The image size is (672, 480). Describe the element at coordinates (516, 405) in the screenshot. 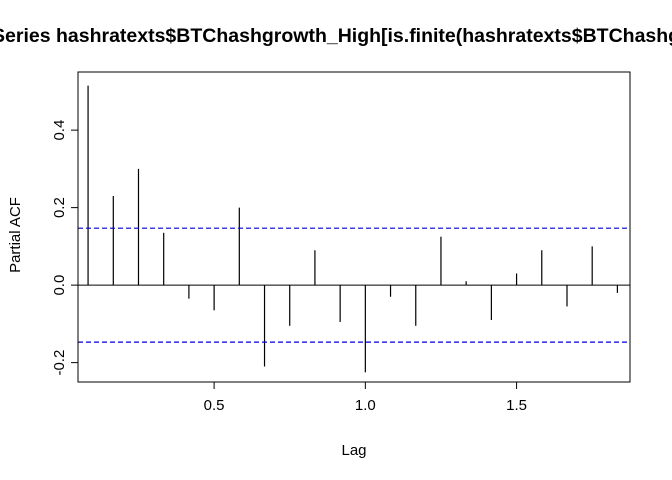

I see `x-tick-label: 1.5` at that location.